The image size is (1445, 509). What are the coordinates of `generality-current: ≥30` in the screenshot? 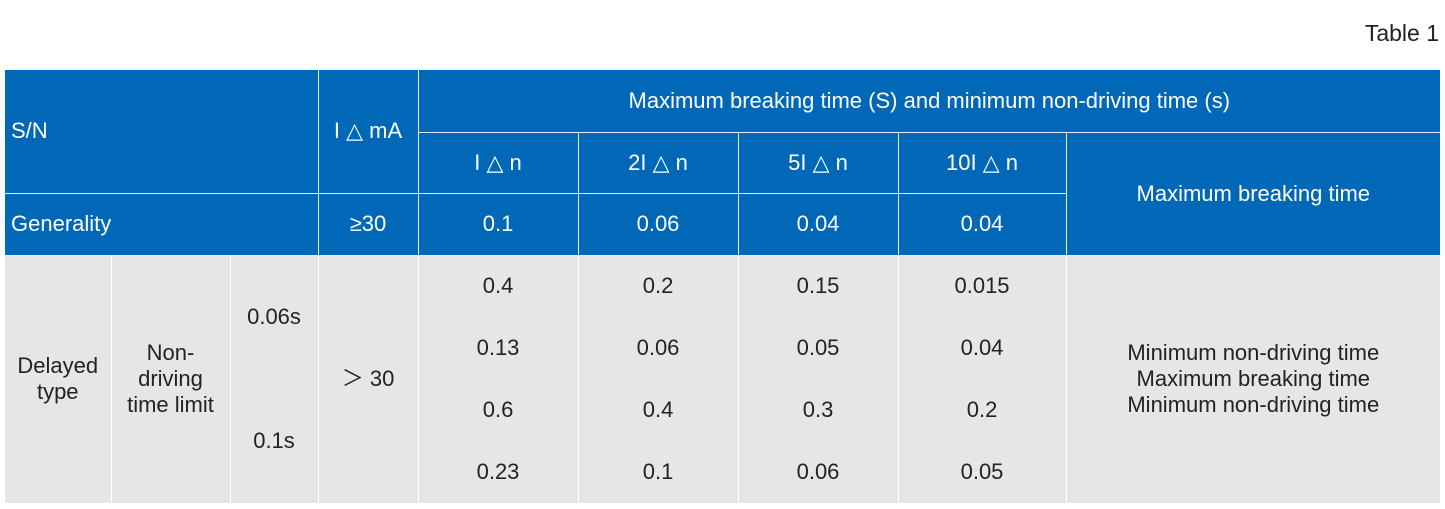 It's located at (368, 224).